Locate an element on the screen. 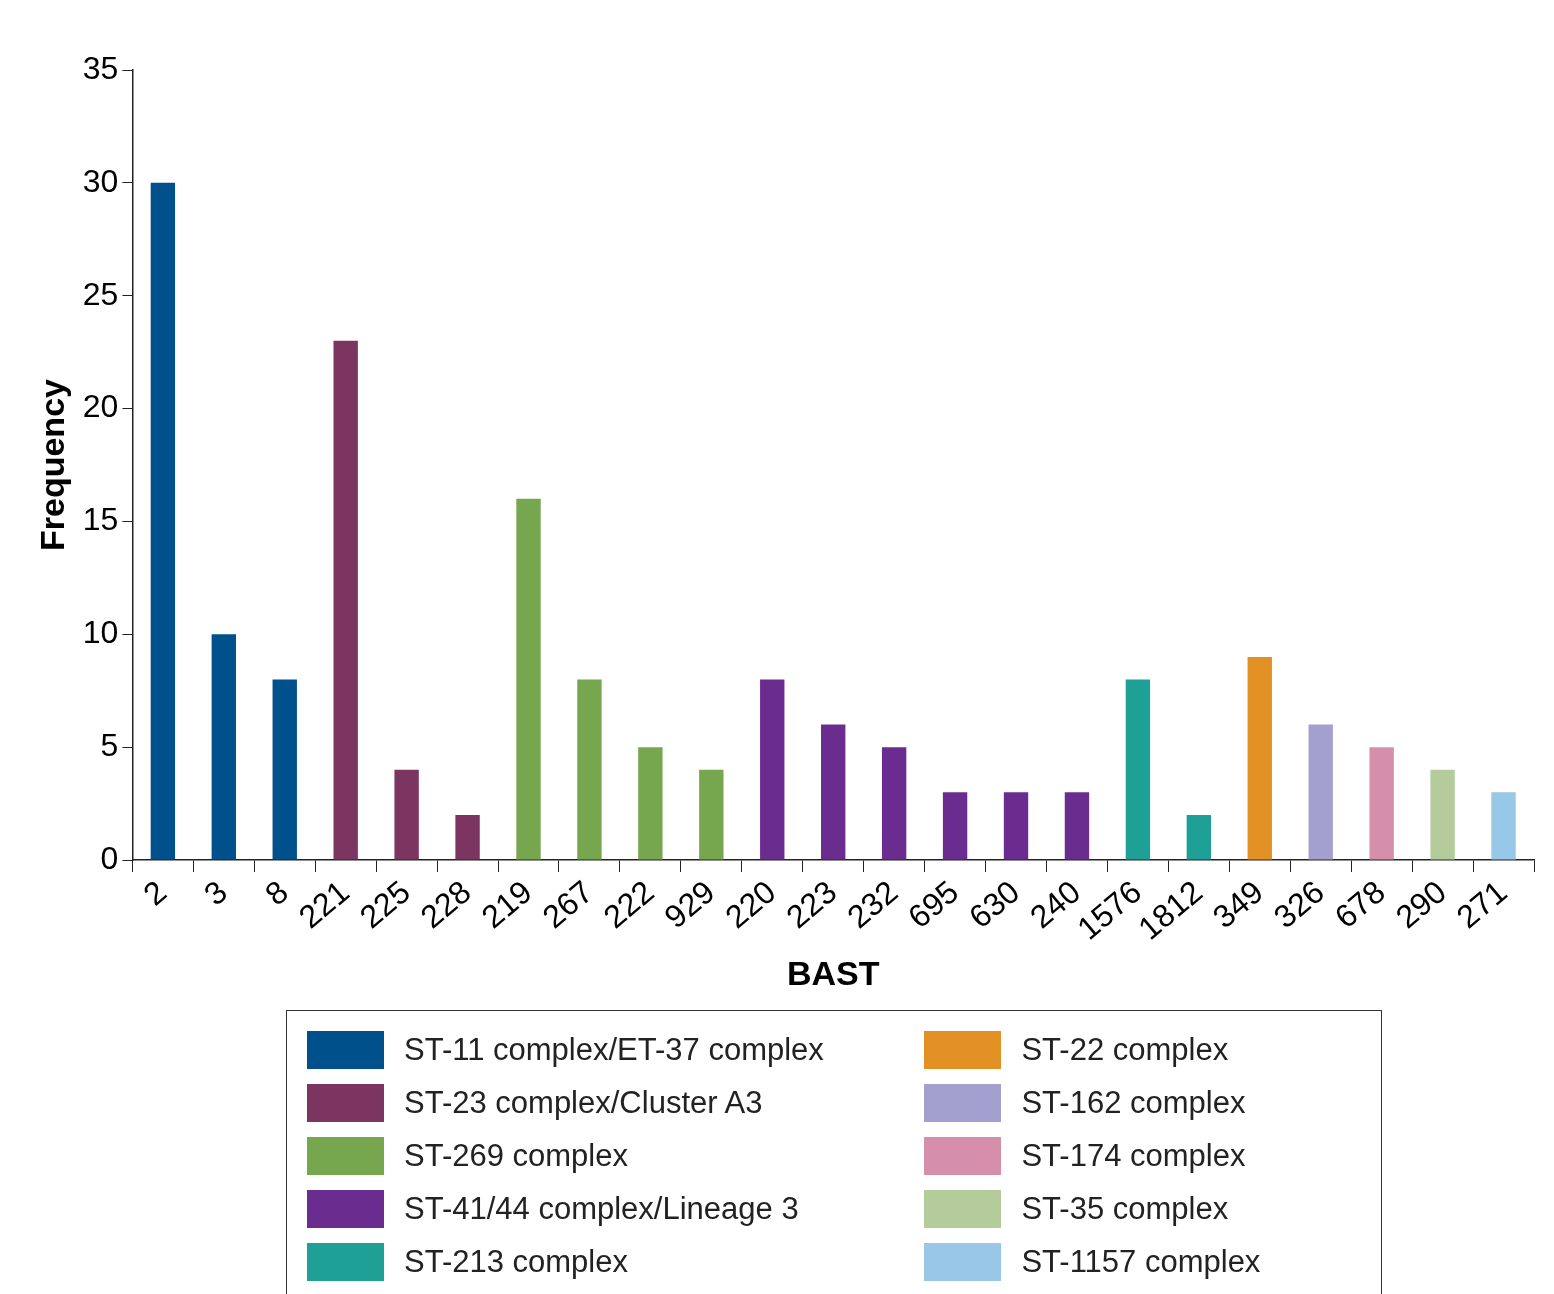  legend-label: ST-174 complex is located at coordinates (1133, 1155).